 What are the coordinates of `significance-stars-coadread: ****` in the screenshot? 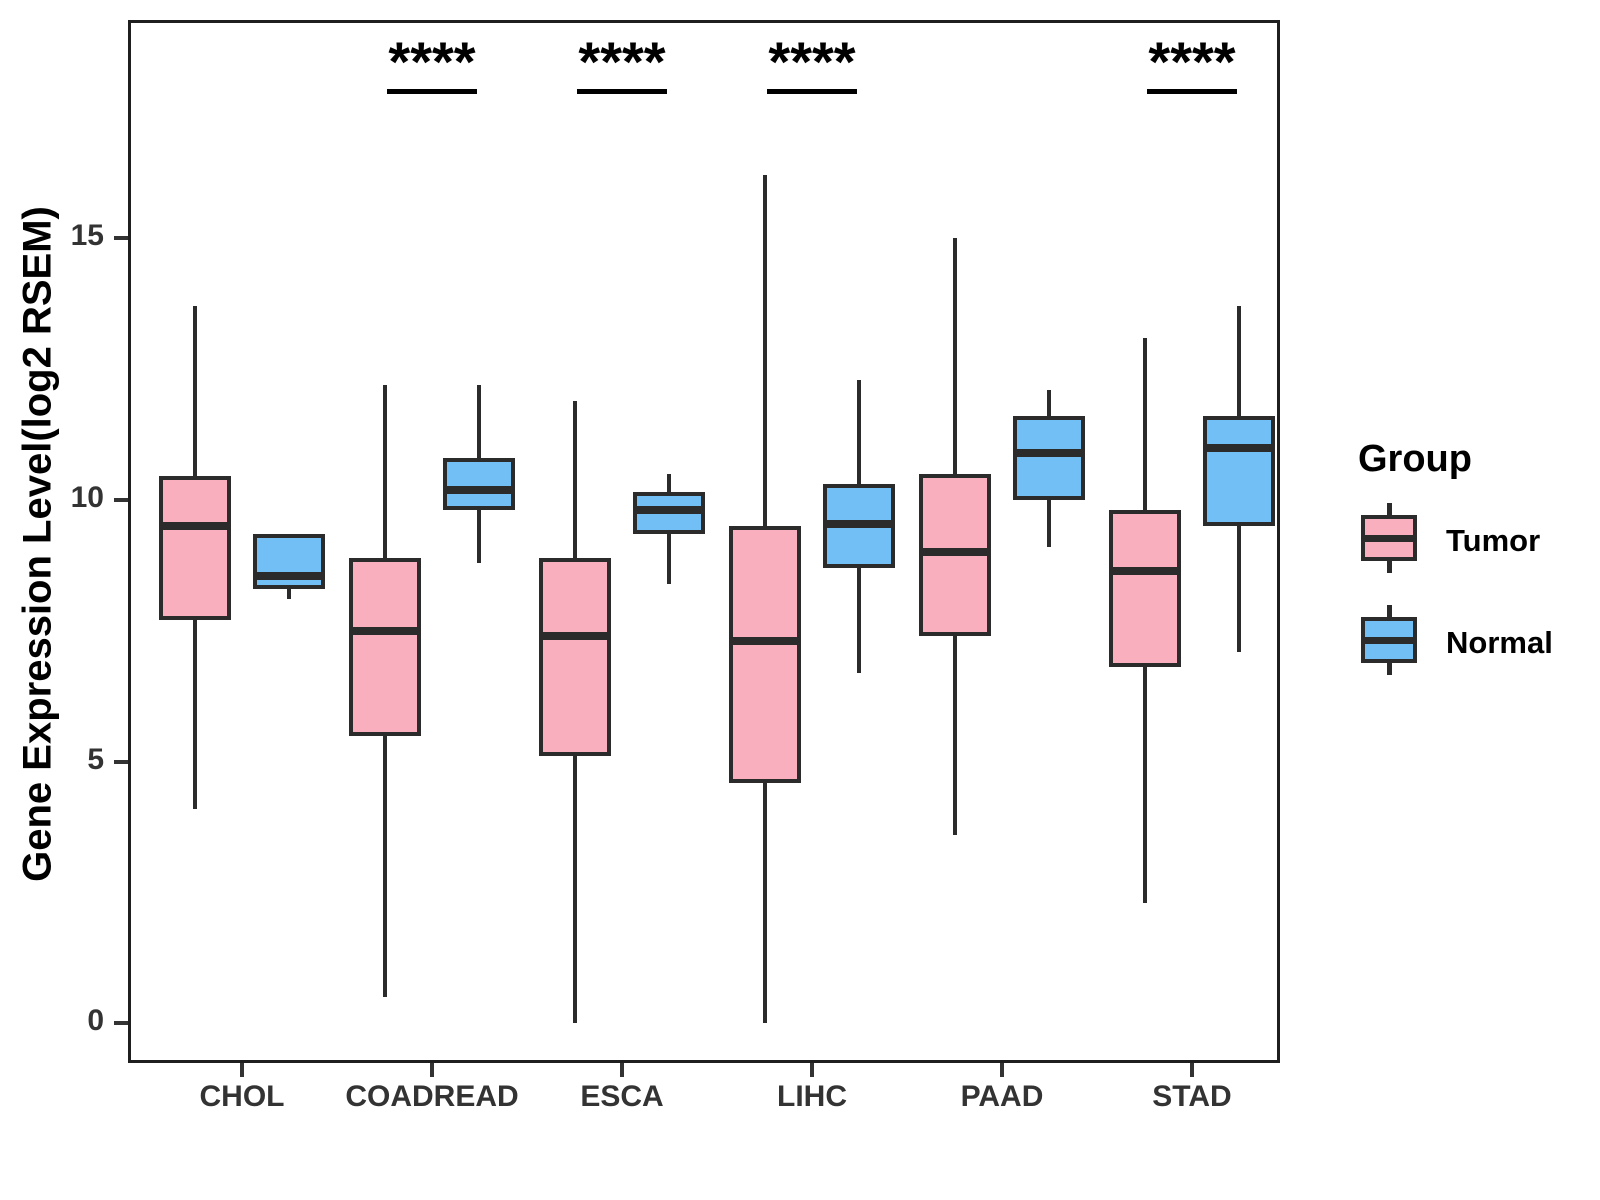 It's located at (432, 61).